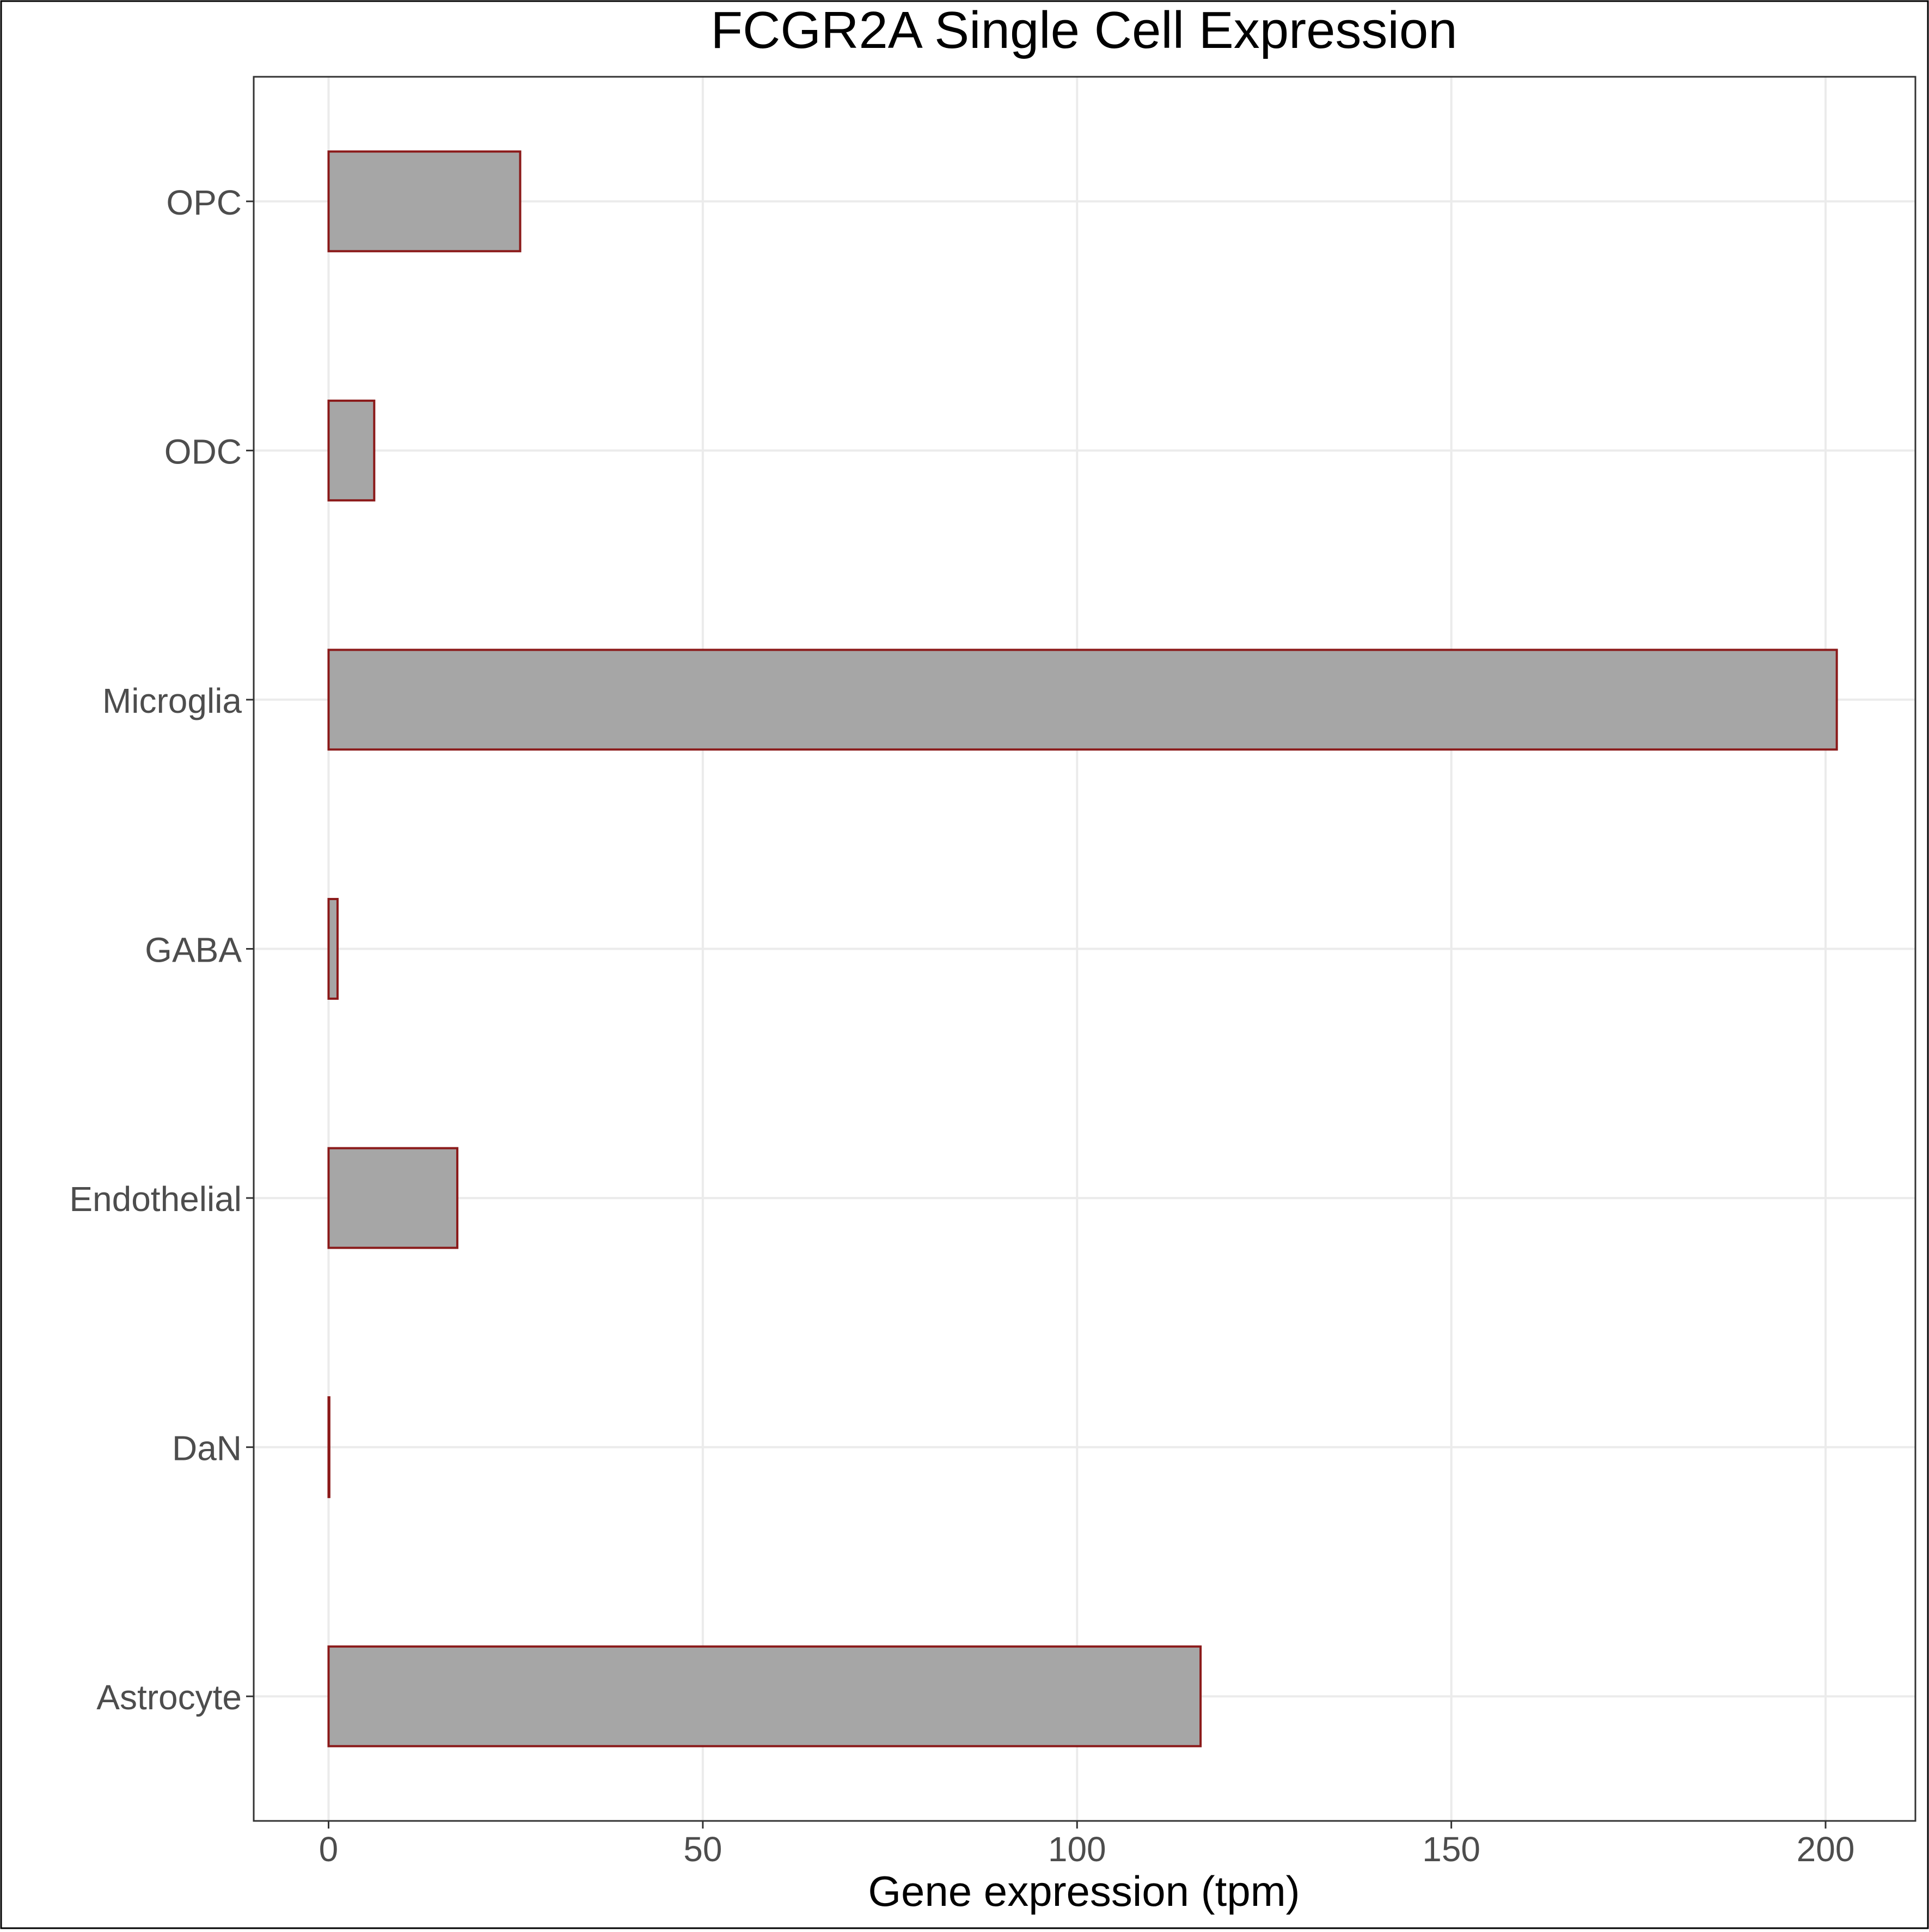  Describe the element at coordinates (351, 451) in the screenshot. I see `bar-odc` at that location.